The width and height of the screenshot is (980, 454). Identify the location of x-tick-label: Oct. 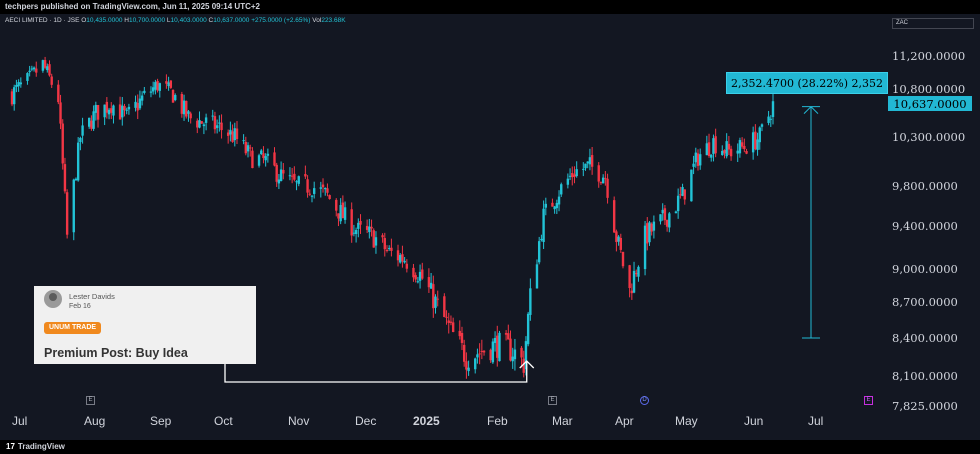
(223, 421).